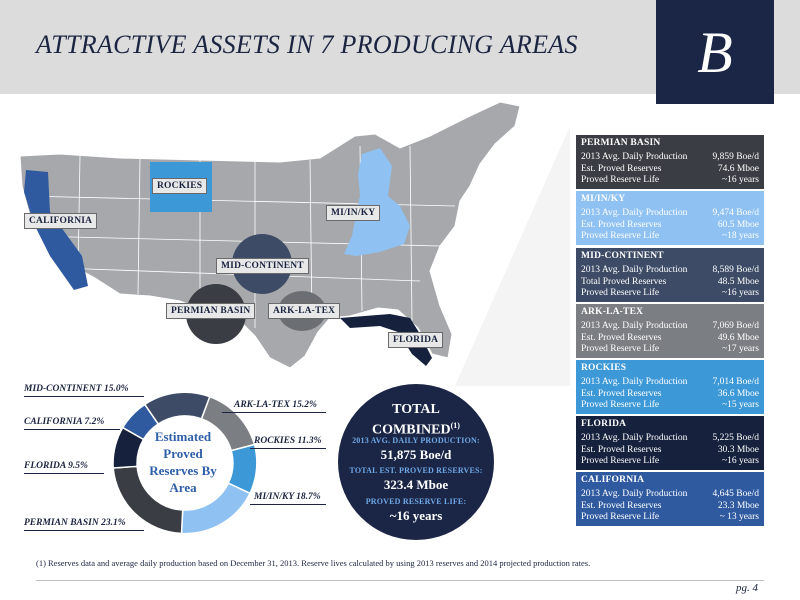  I want to click on map-label-mid-continent: MID-CONTINENT, so click(262, 266).